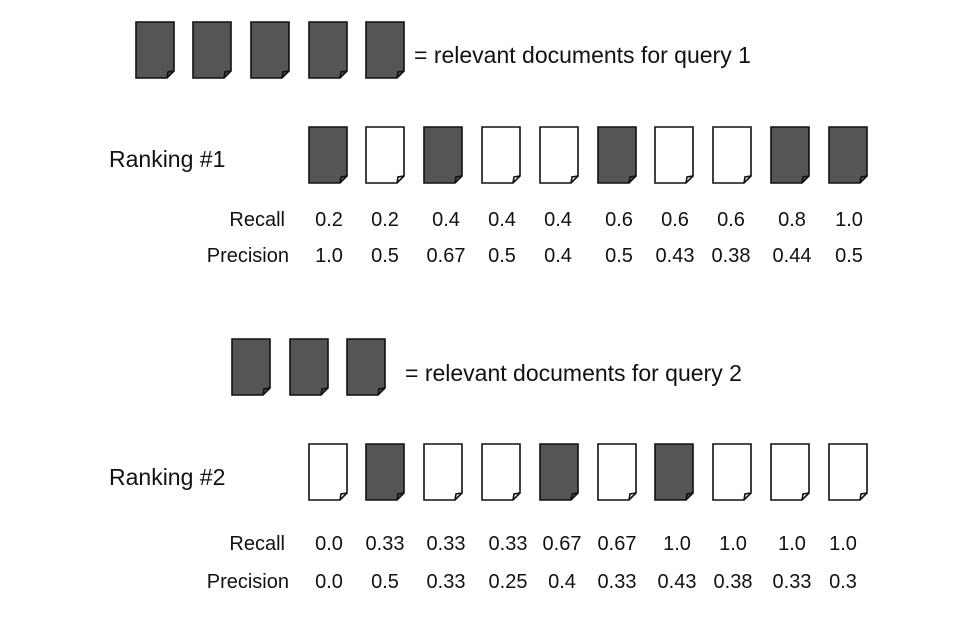 This screenshot has width=956, height=644. I want to click on ranking-2-recall-value: 0.67, so click(617, 544).